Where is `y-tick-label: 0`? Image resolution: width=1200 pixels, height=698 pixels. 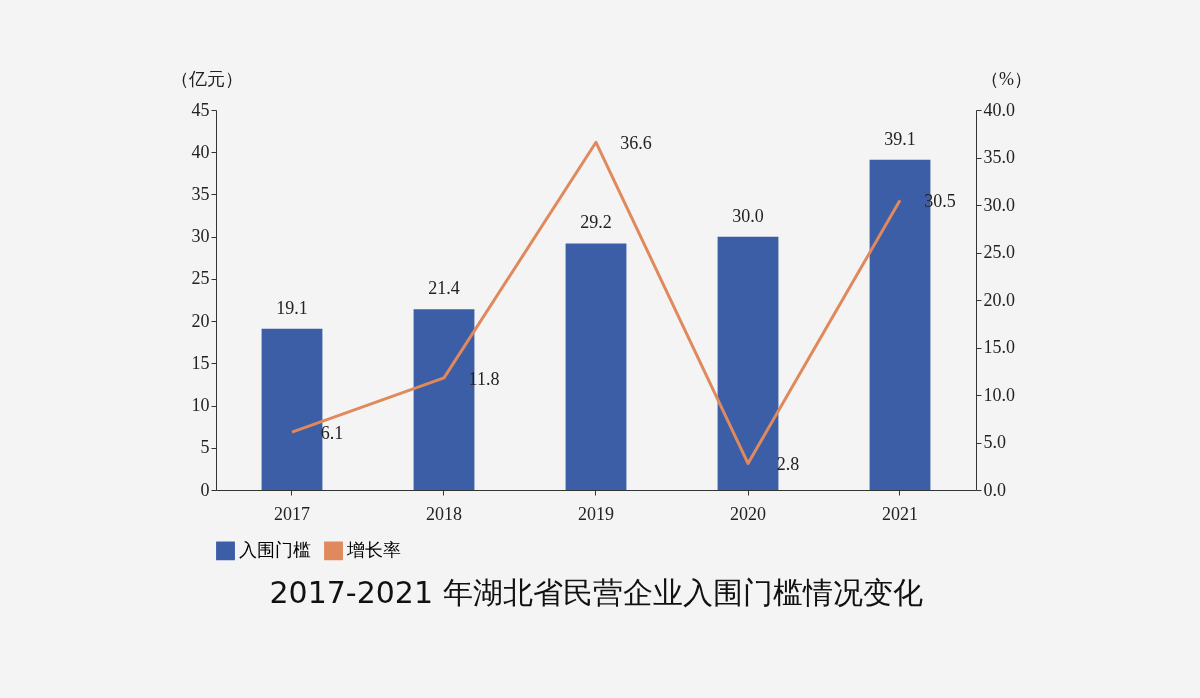 y-tick-label: 0 is located at coordinates (205, 489).